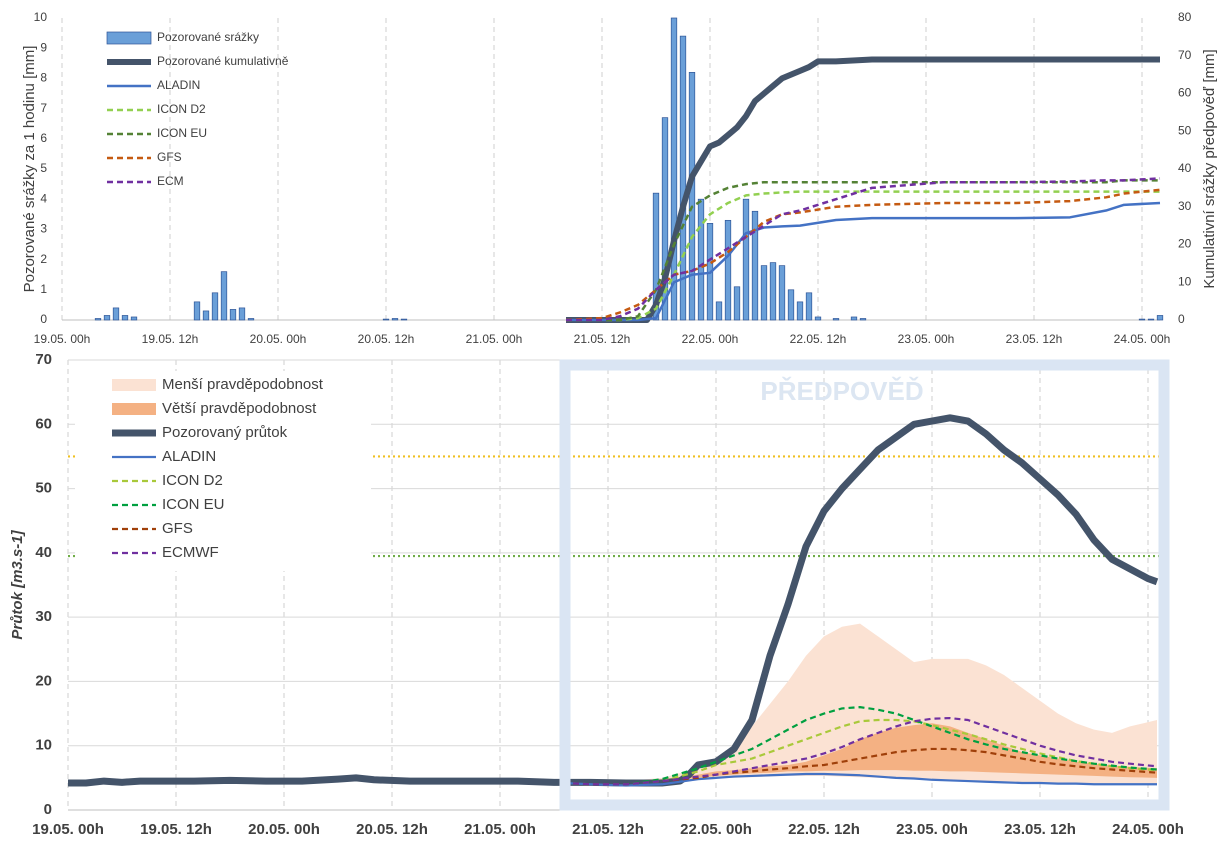  Describe the element at coordinates (223, 61) in the screenshot. I see `legend-label: Pozorované kumulativně` at that location.